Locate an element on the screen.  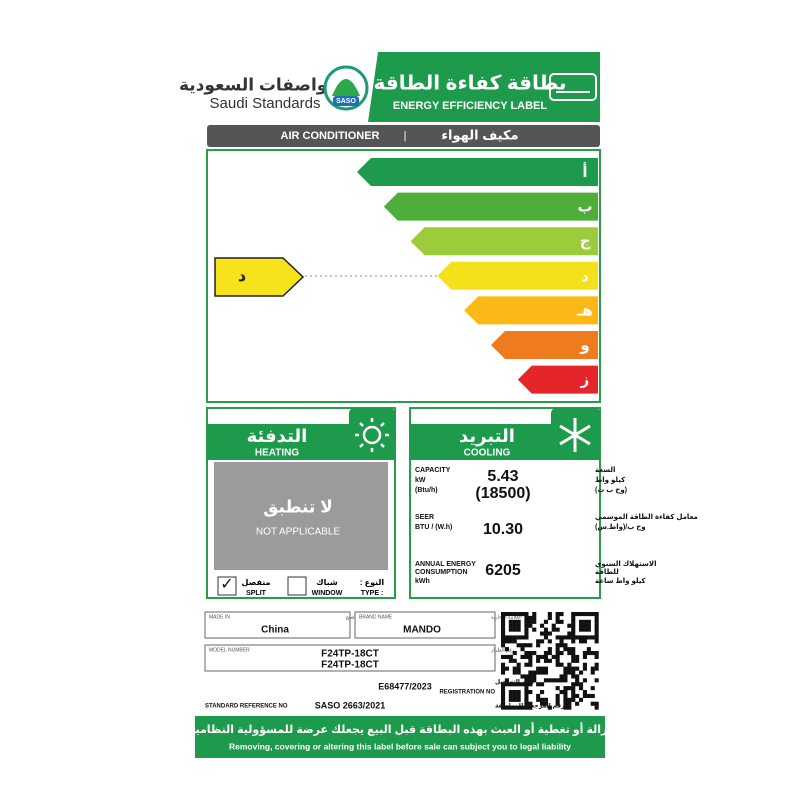
model-label-ar: رقم الطراز is located at coordinates (502, 650).